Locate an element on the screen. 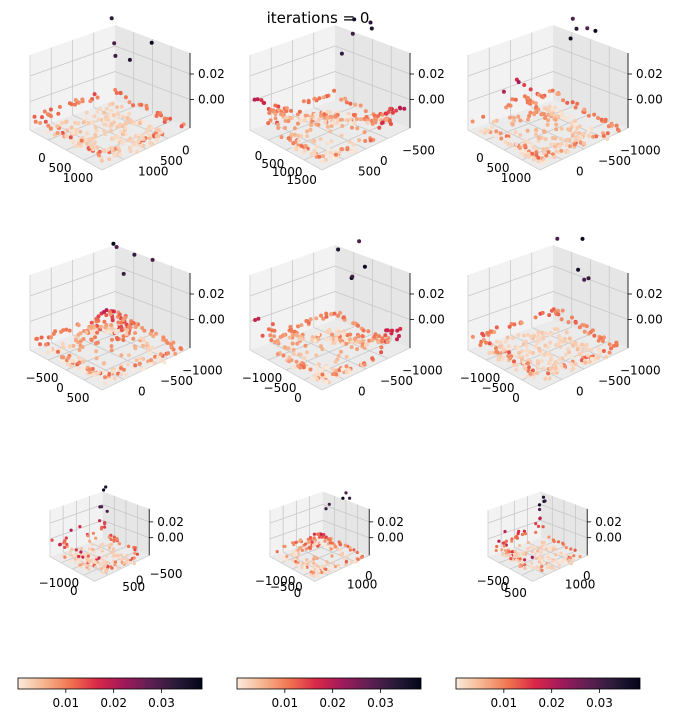 The height and width of the screenshot is (721, 678). colorbar-tick-label: 0.03 is located at coordinates (599, 703).